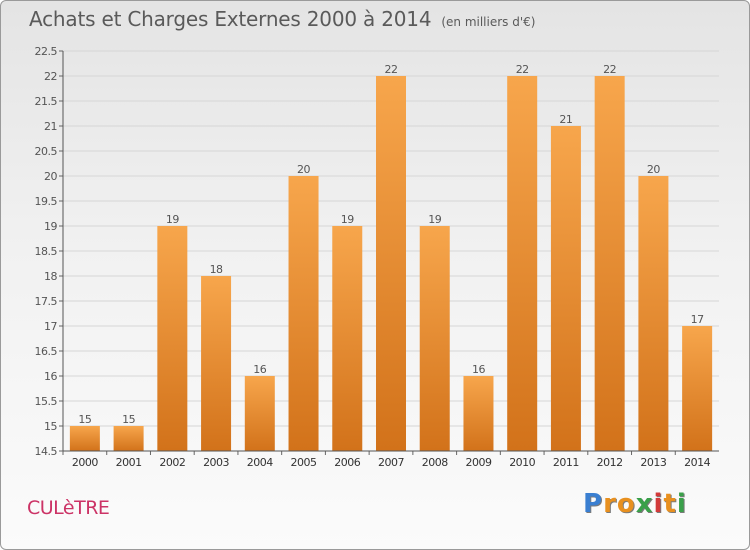  I want to click on y-tick-label: 21, so click(50, 126).